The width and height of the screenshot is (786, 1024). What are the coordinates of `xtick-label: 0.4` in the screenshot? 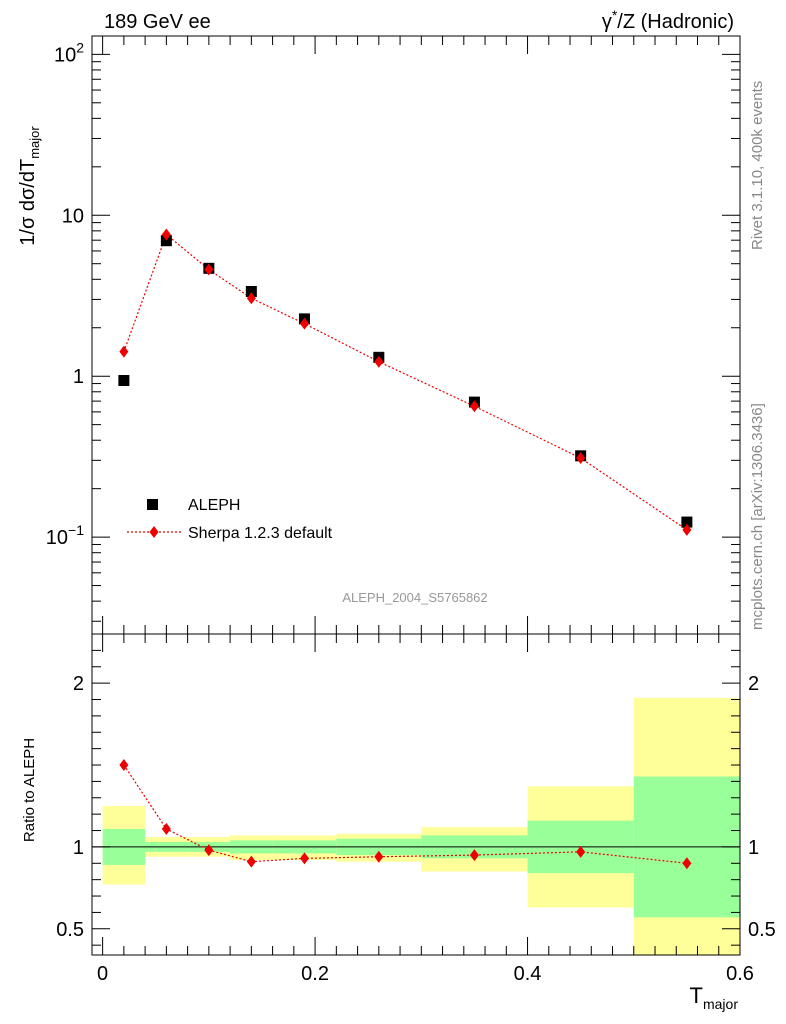 It's located at (528, 974).